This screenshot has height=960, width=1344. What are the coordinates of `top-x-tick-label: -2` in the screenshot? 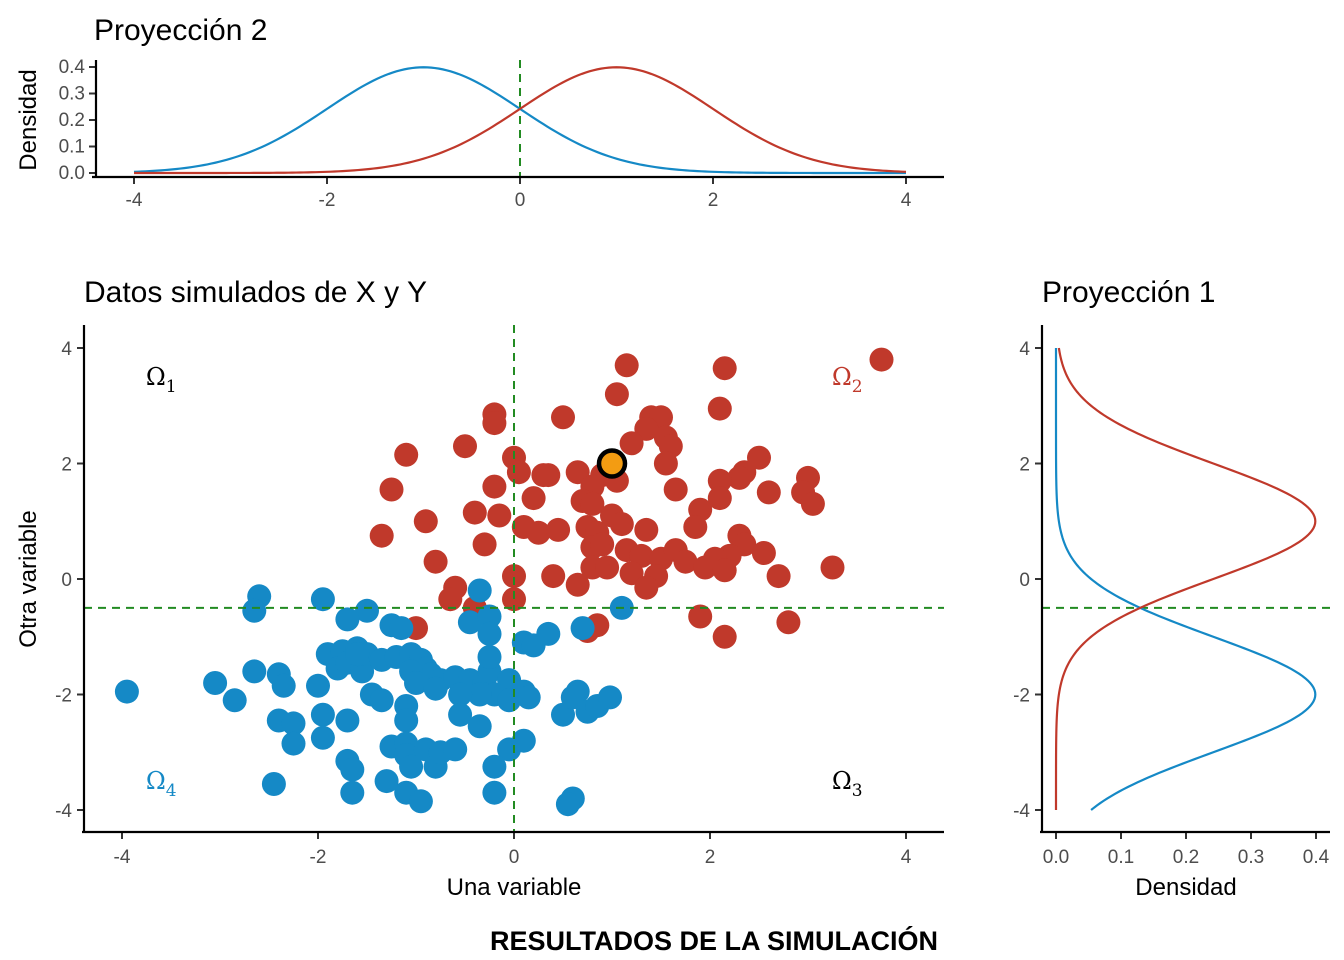 It's located at (327, 200).